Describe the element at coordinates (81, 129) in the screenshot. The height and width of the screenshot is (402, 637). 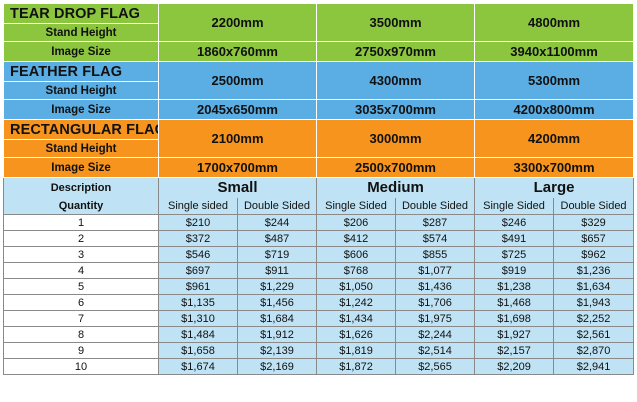
I see `rectangular-title: RECTANGULAR FLAG` at that location.